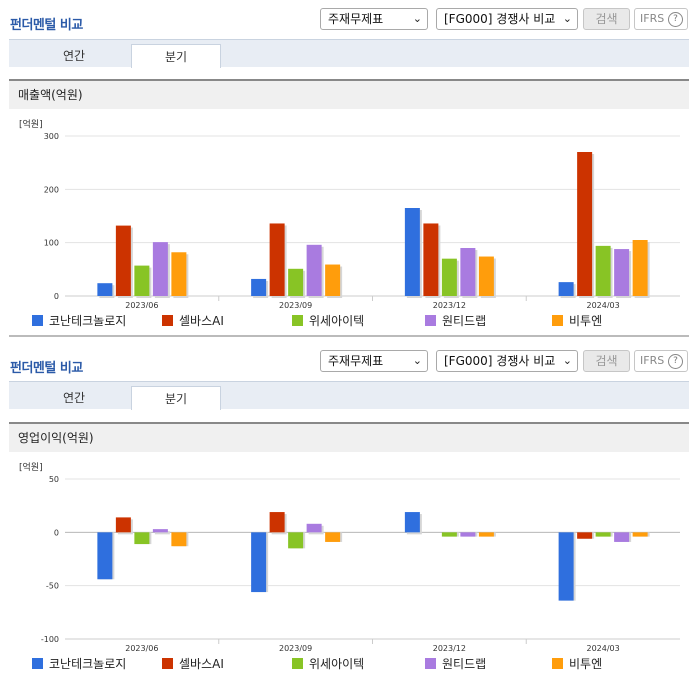  What do you see at coordinates (675, 19) in the screenshot?
I see `question-icon: ?` at bounding box center [675, 19].